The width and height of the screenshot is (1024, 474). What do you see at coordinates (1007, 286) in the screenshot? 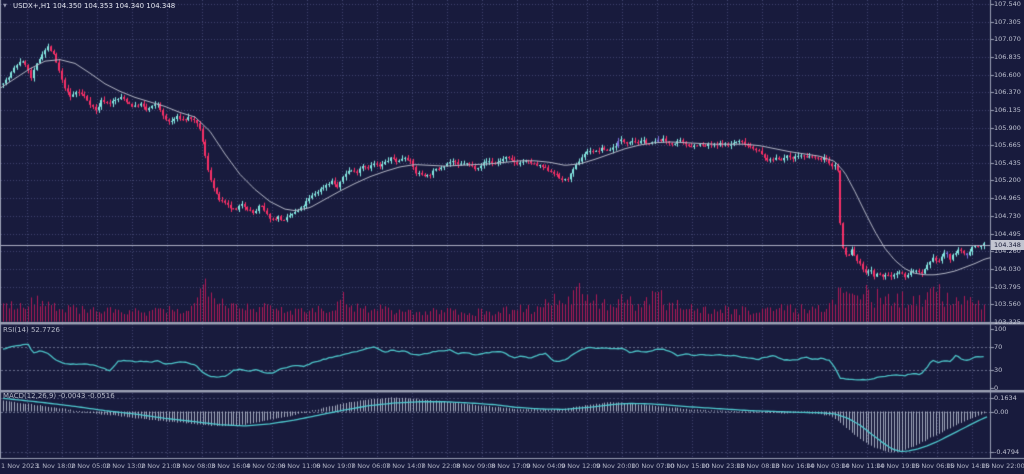
I see `price-tick-label: 103.795` at bounding box center [1007, 286].